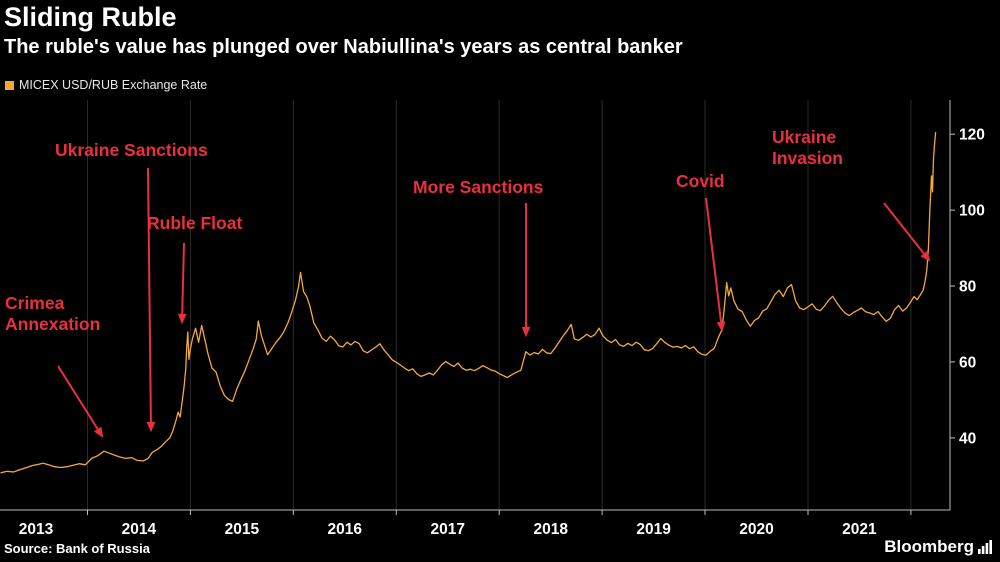  I want to click on y-tick-label: 120, so click(972, 135).